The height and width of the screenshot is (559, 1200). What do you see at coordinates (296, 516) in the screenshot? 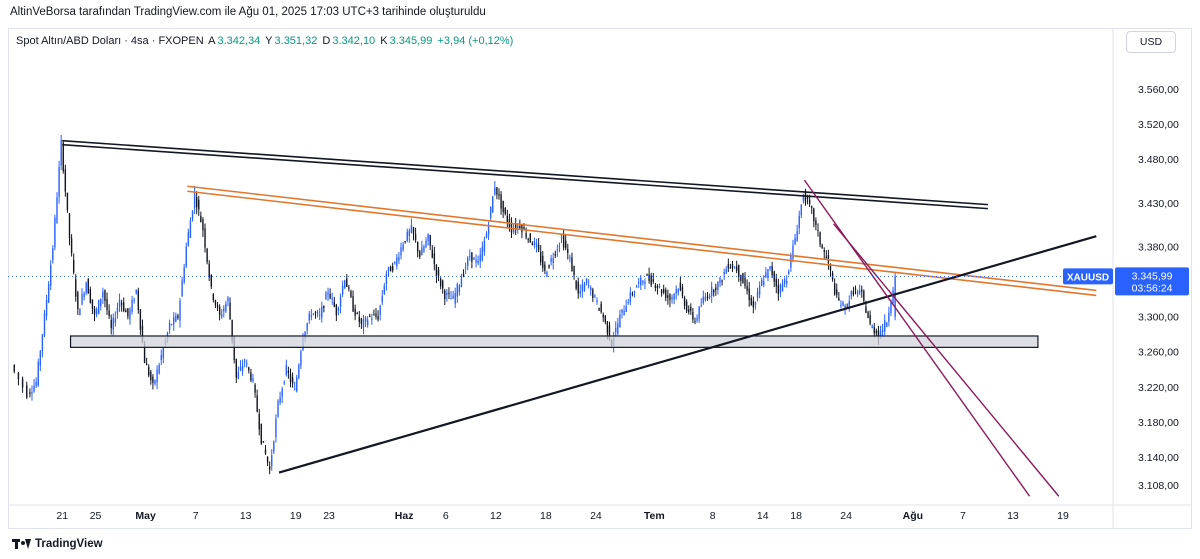
I see `time-tick-label: 19` at bounding box center [296, 516].